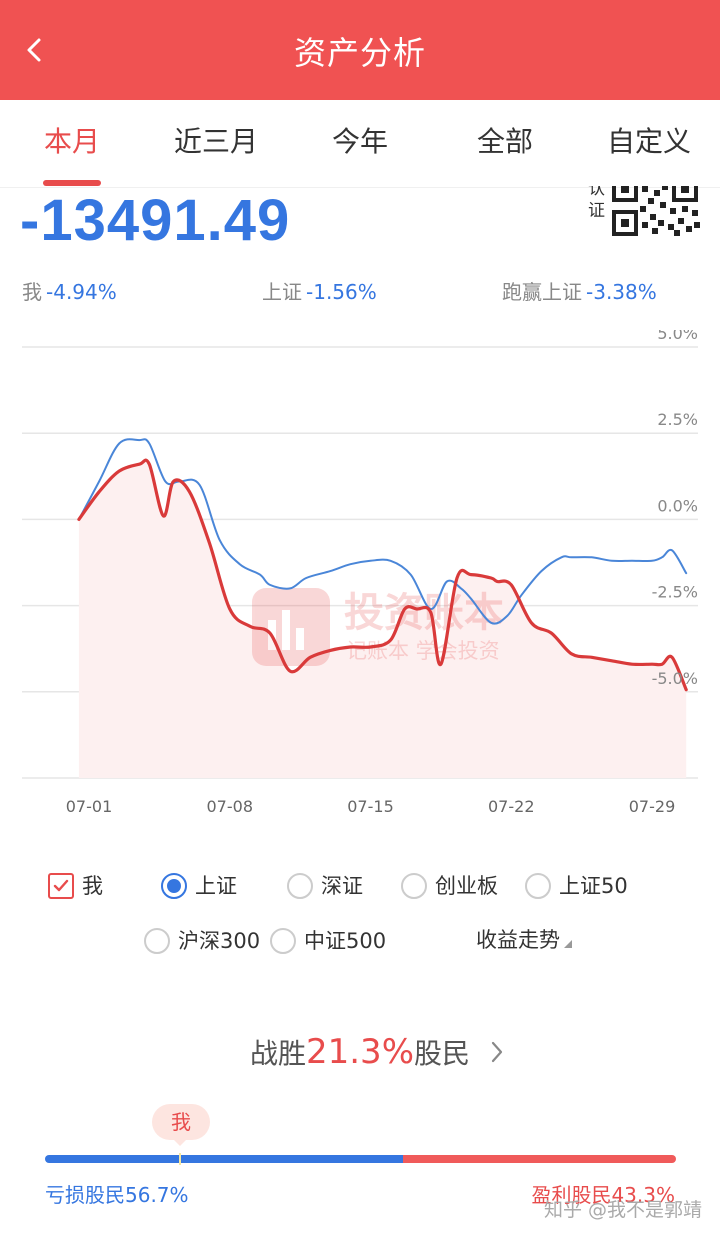 The width and height of the screenshot is (720, 1239). I want to click on tab-this-month: 本月, so click(71, 141).